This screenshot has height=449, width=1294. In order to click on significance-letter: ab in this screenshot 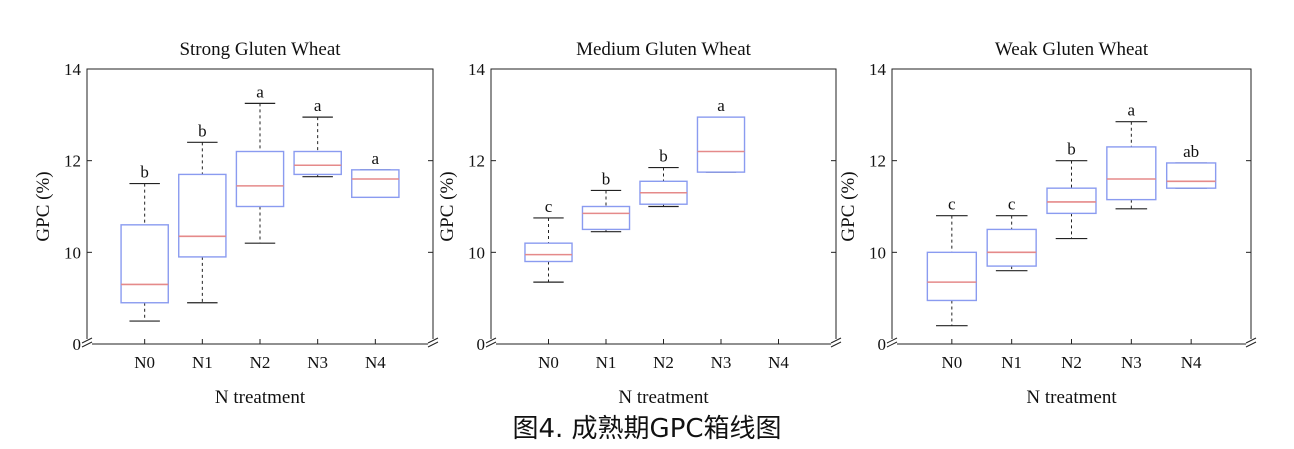, I will do `click(1191, 151)`.